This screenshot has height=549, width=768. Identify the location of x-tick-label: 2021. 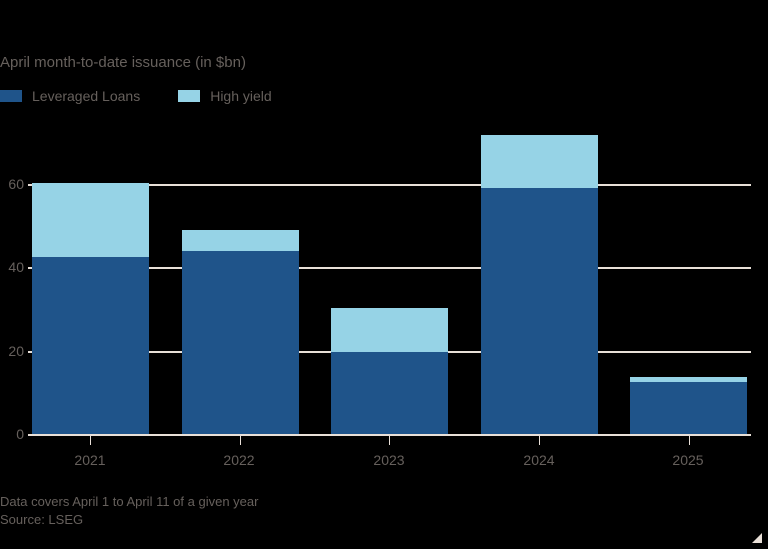
(90, 460).